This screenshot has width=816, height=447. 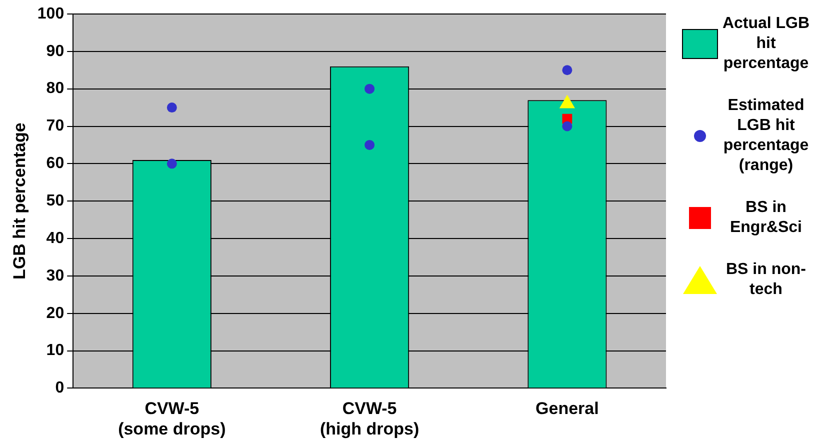 I want to click on legend-label: Actual LGB hit percentage, so click(x=766, y=44).